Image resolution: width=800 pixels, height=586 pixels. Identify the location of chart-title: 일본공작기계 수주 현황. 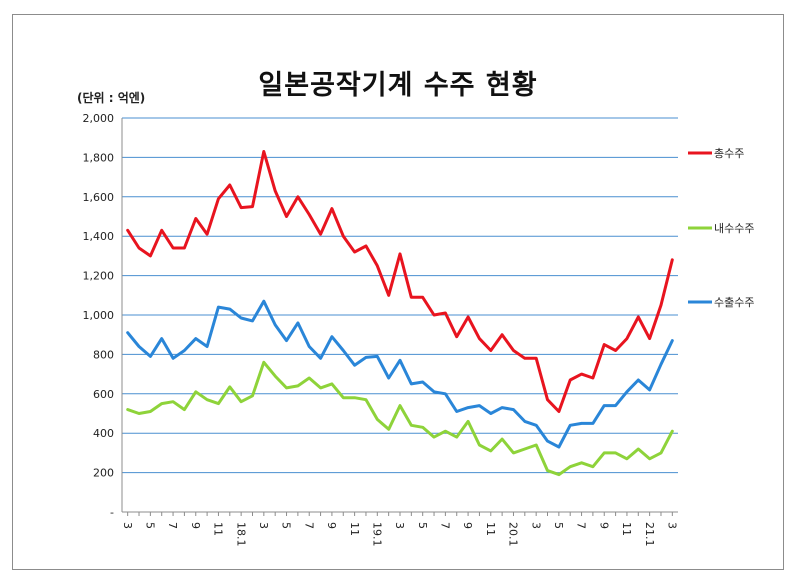
(398, 85).